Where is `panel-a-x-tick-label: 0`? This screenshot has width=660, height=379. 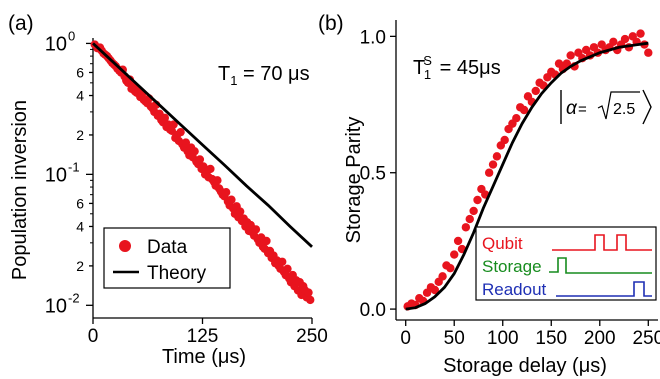 panel-a-x-tick-label: 0 is located at coordinates (93, 336).